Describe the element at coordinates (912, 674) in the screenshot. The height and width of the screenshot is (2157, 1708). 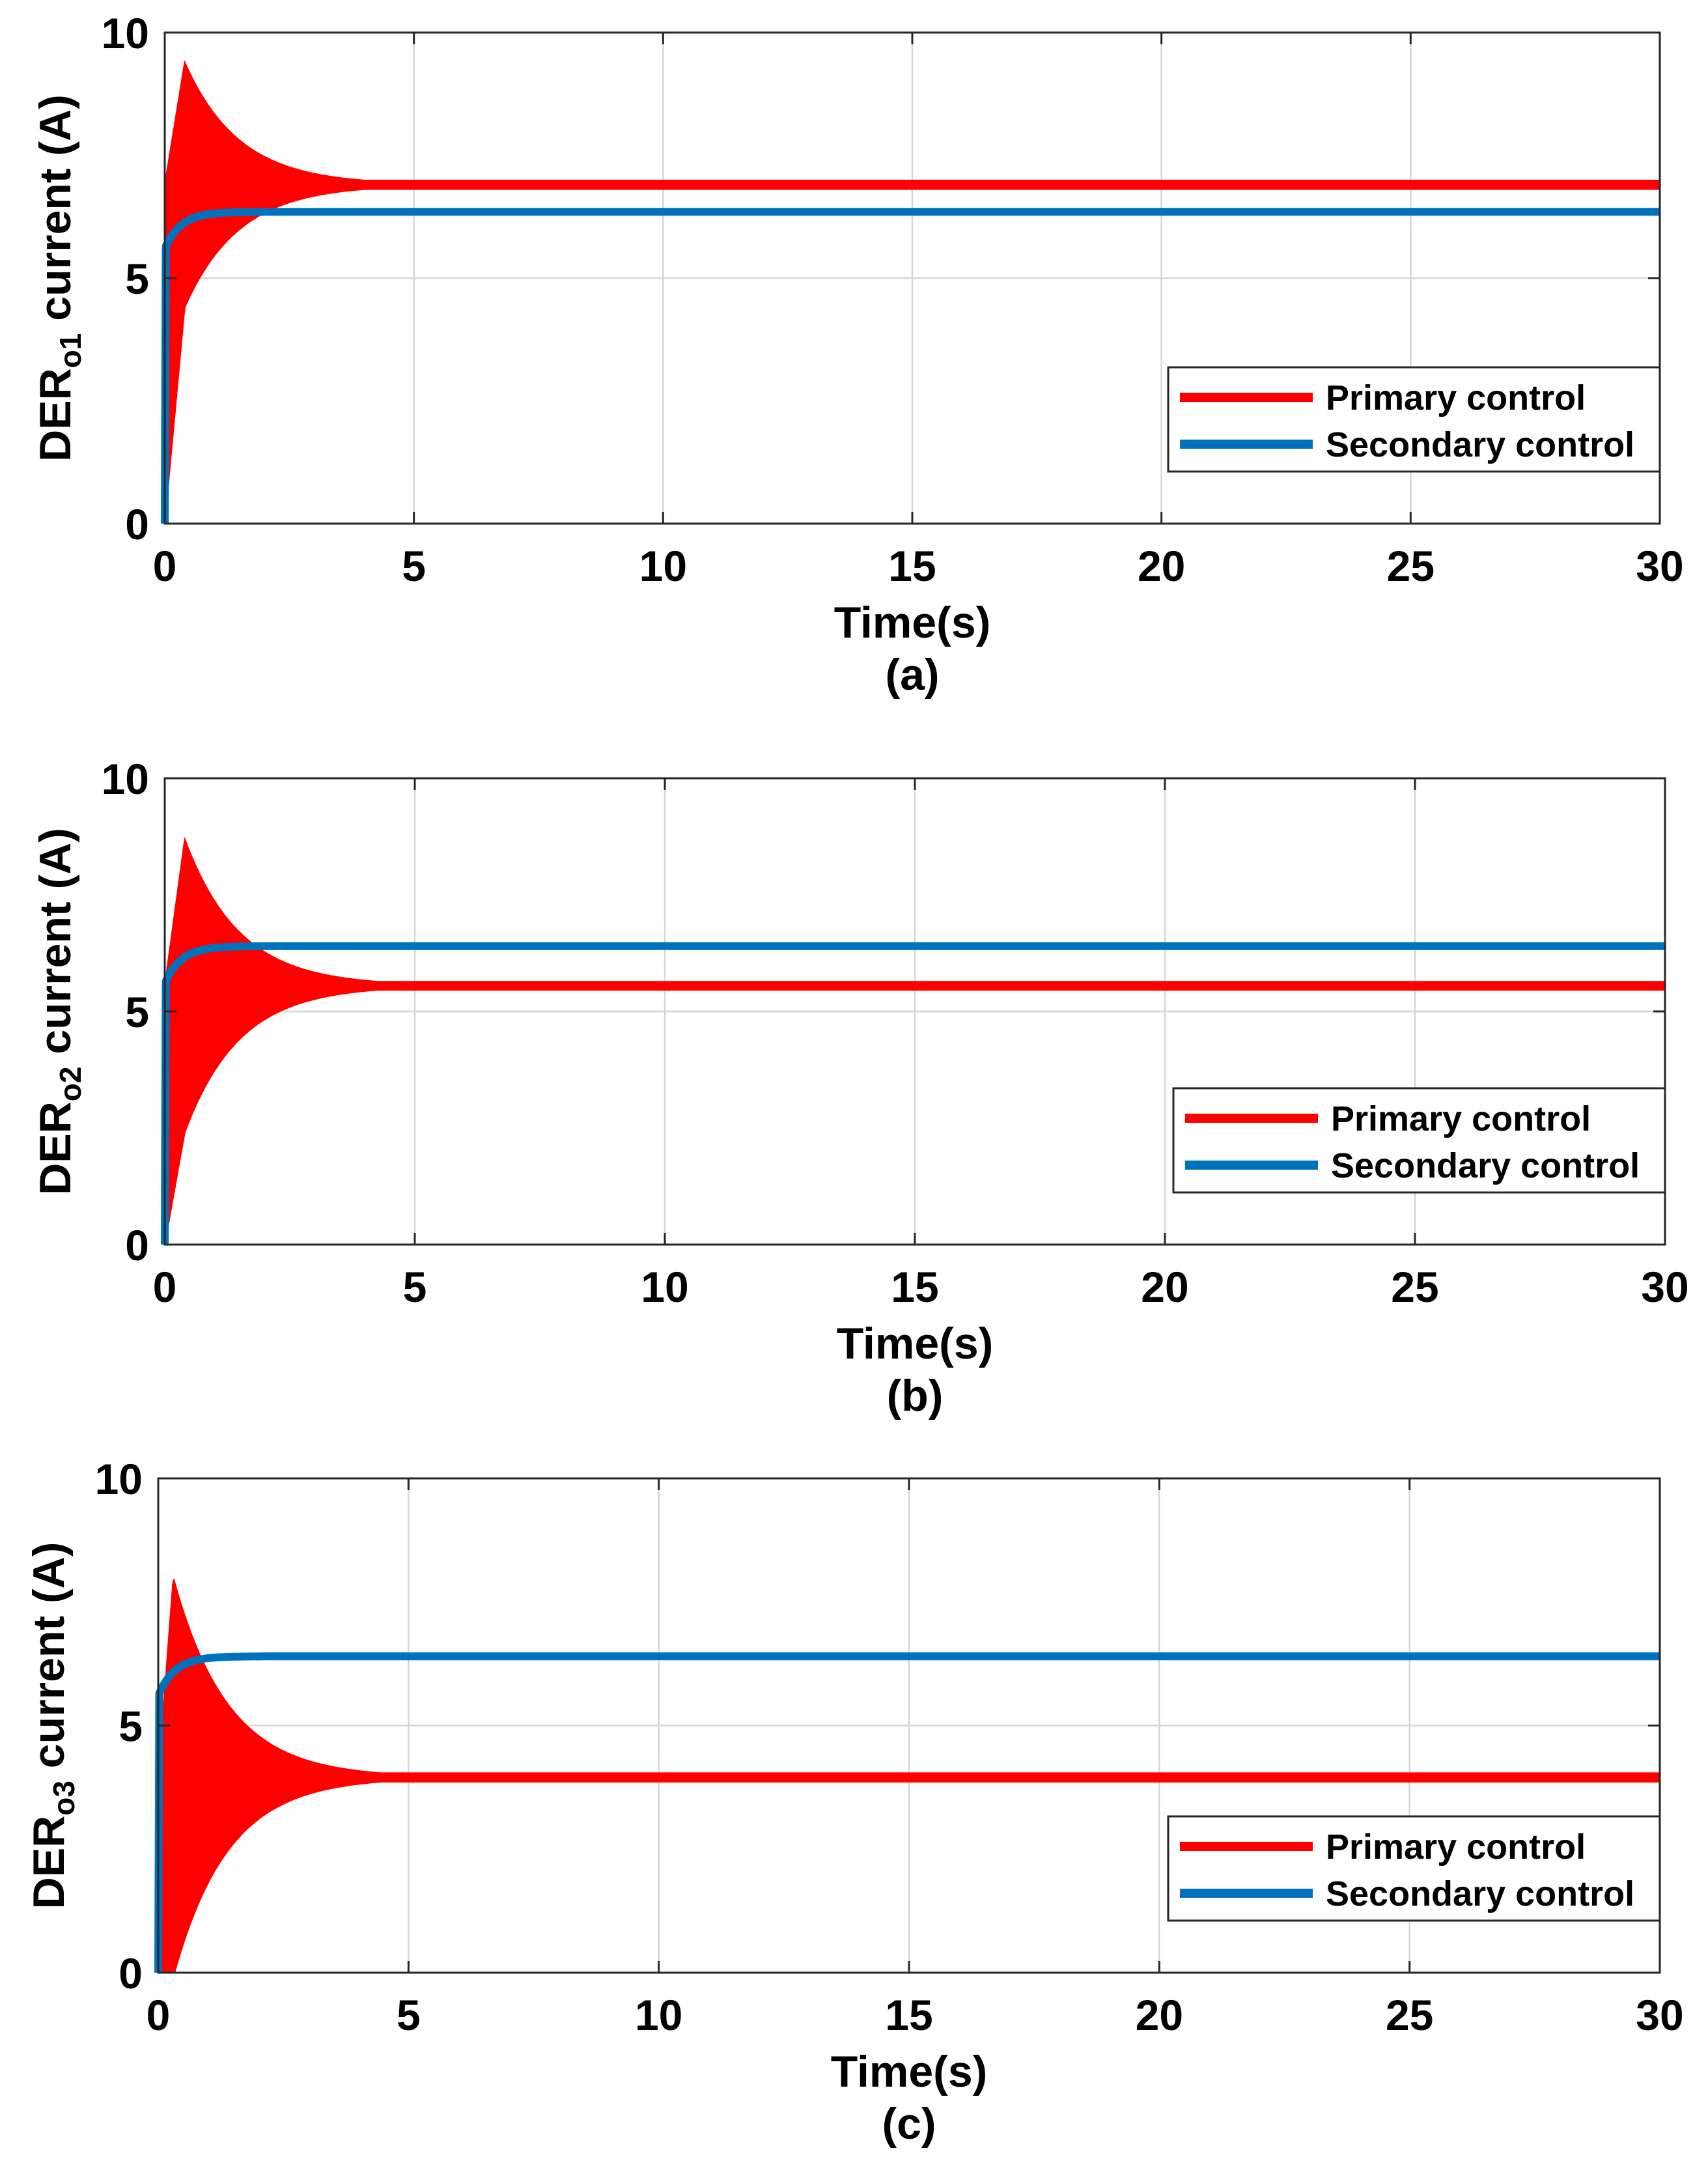
I see `panel-label: (a)` at that location.